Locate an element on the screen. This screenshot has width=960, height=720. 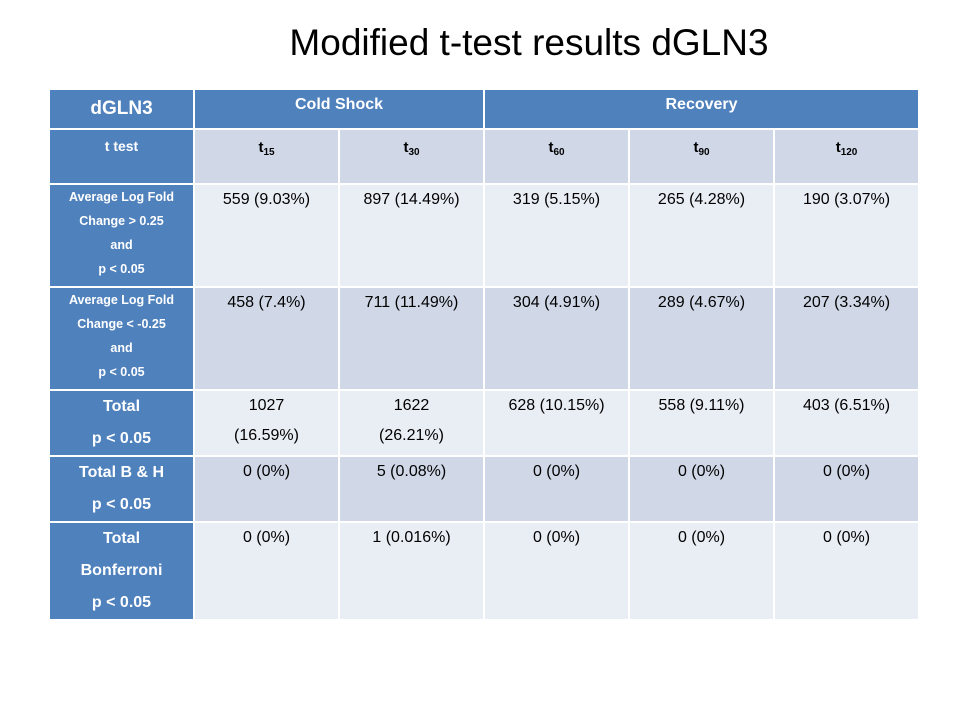
cell-value: 304 (4.91%) is located at coordinates (557, 338).